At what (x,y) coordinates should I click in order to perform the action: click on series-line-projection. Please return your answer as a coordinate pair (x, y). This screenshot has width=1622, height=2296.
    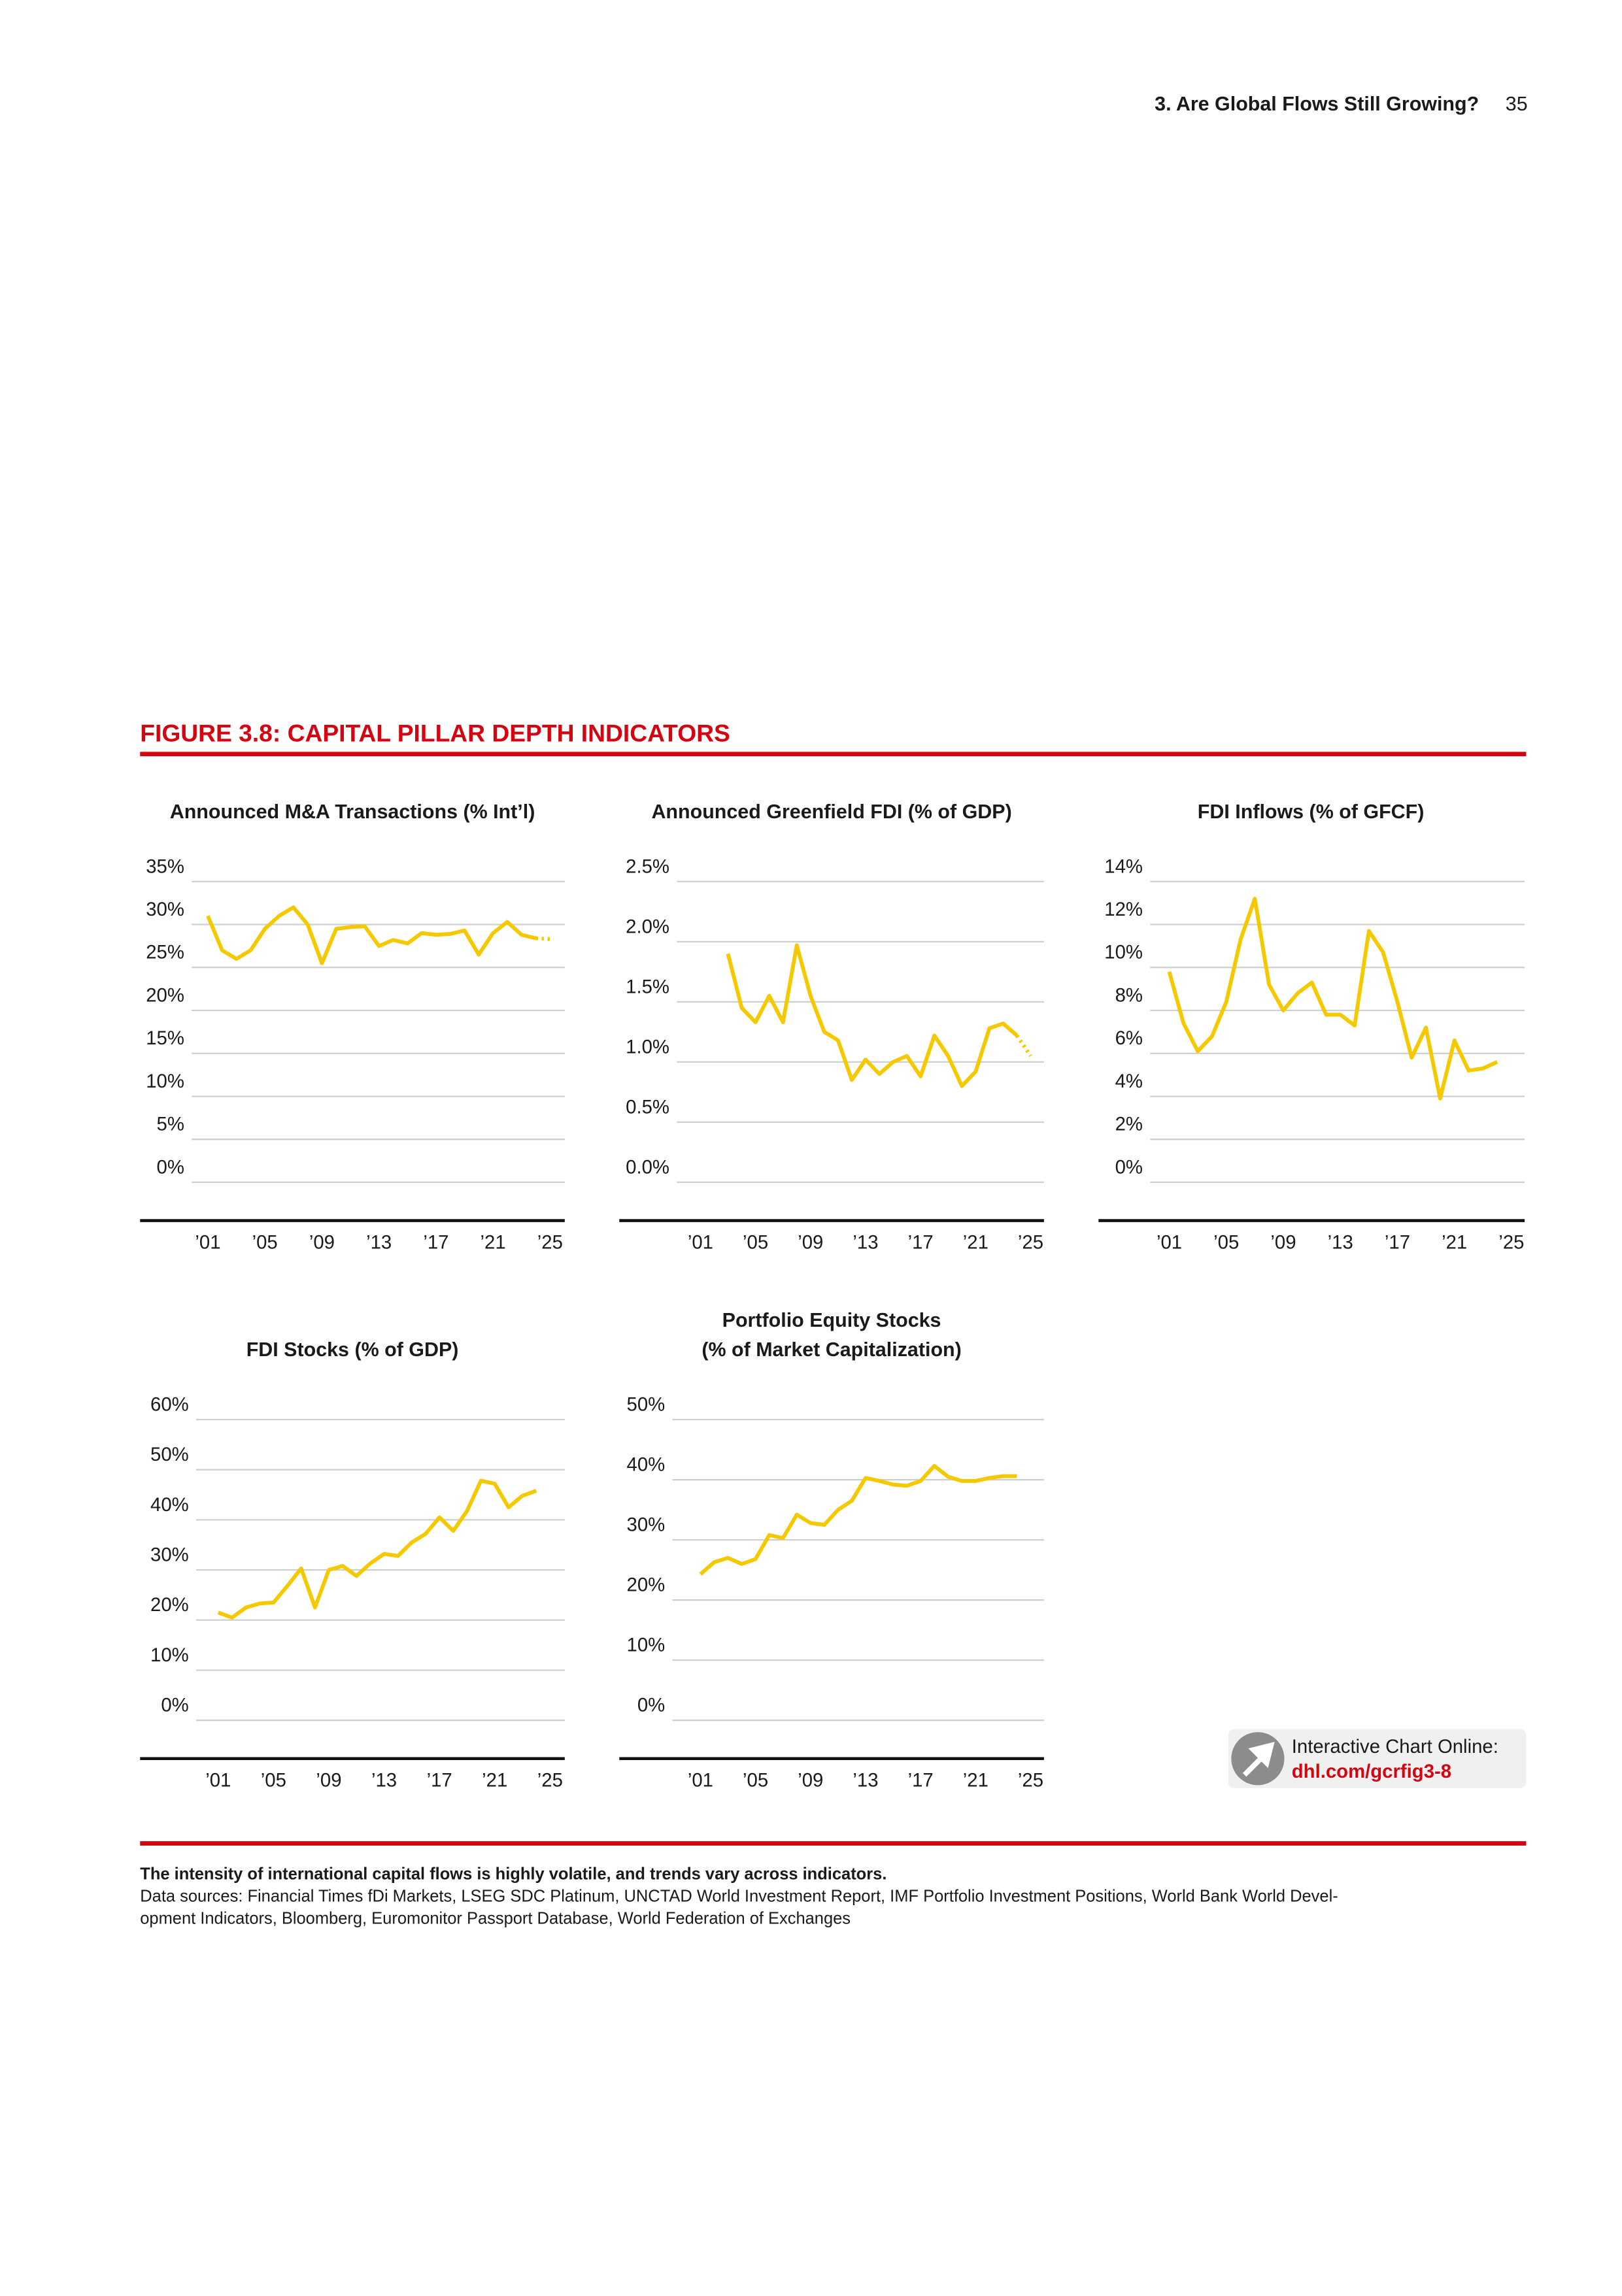
    Looking at the image, I should click on (1023, 1045).